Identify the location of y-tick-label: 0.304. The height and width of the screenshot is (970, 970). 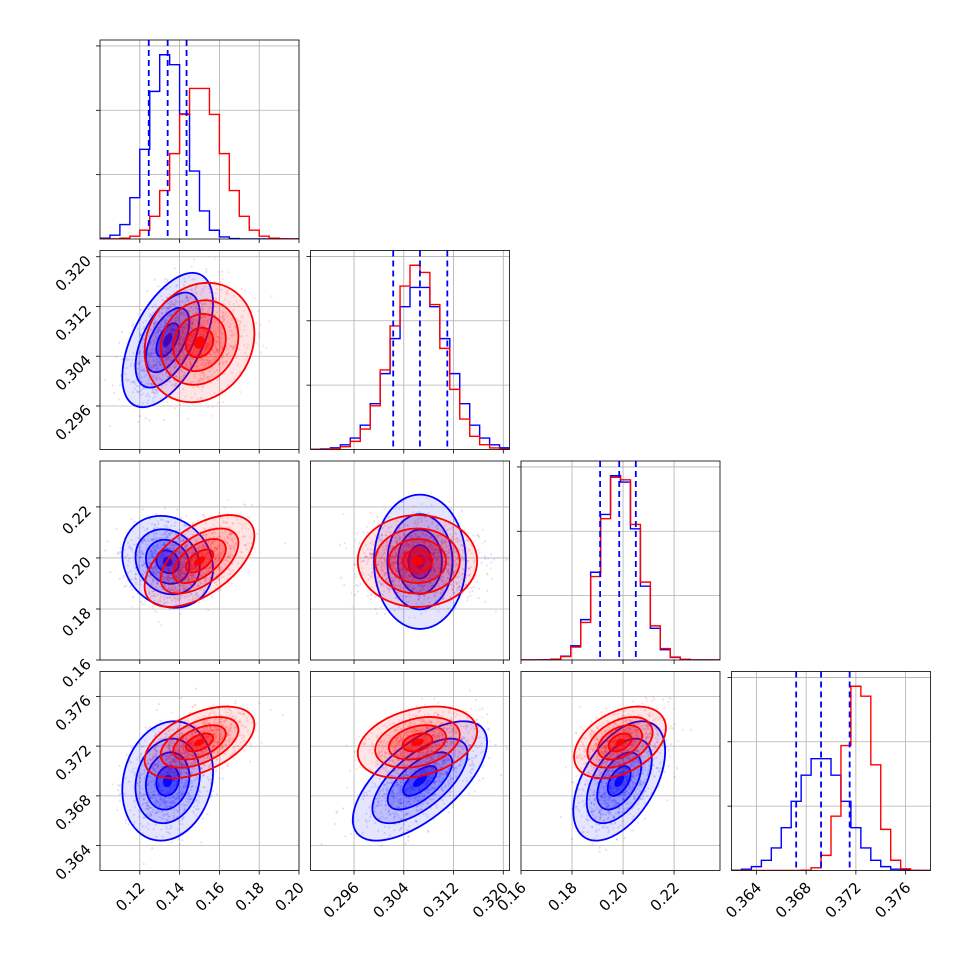
(73, 372).